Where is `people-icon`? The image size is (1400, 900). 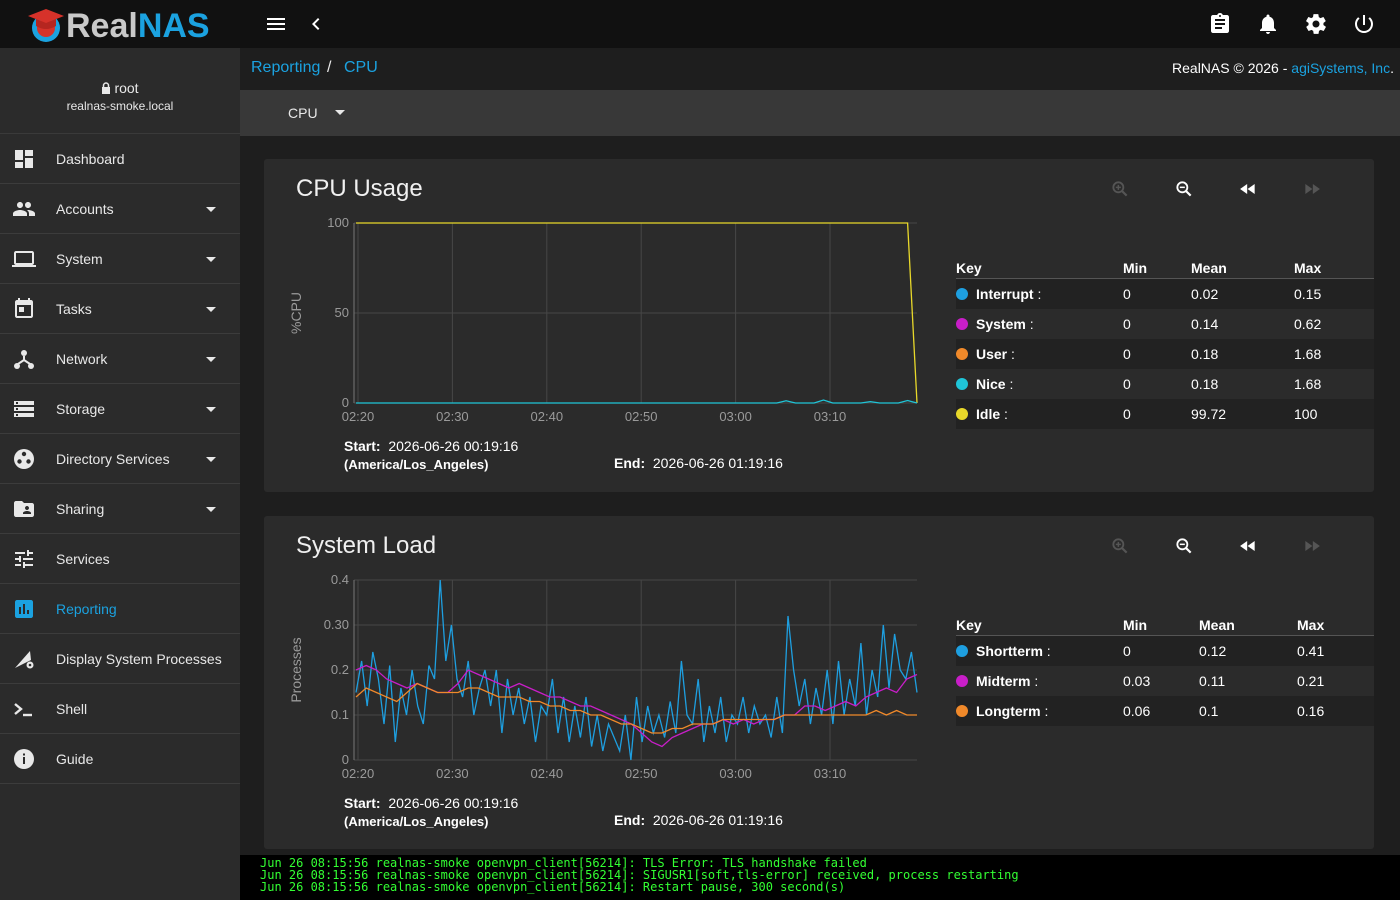 people-icon is located at coordinates (24, 209).